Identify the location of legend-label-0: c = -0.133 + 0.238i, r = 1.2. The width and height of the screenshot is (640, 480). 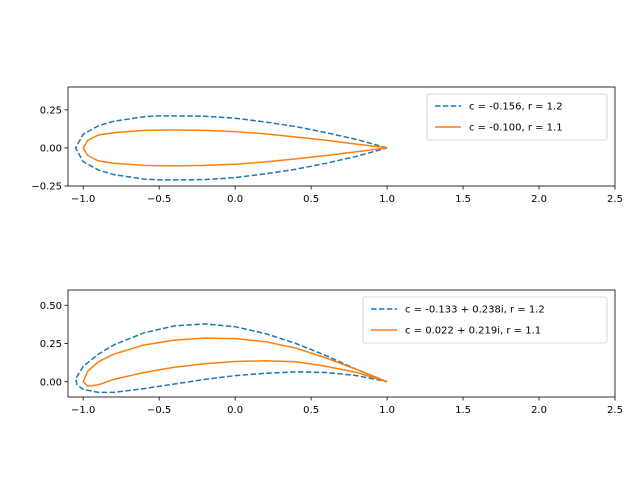
(475, 310).